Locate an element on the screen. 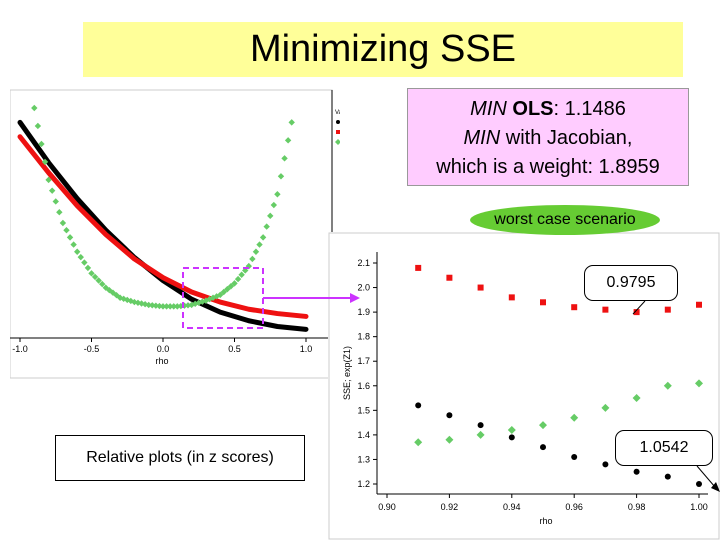 Image resolution: width=720 pixels, height=540 pixels. min-ols-line: MIN OLS: 1.1486 is located at coordinates (548, 109).